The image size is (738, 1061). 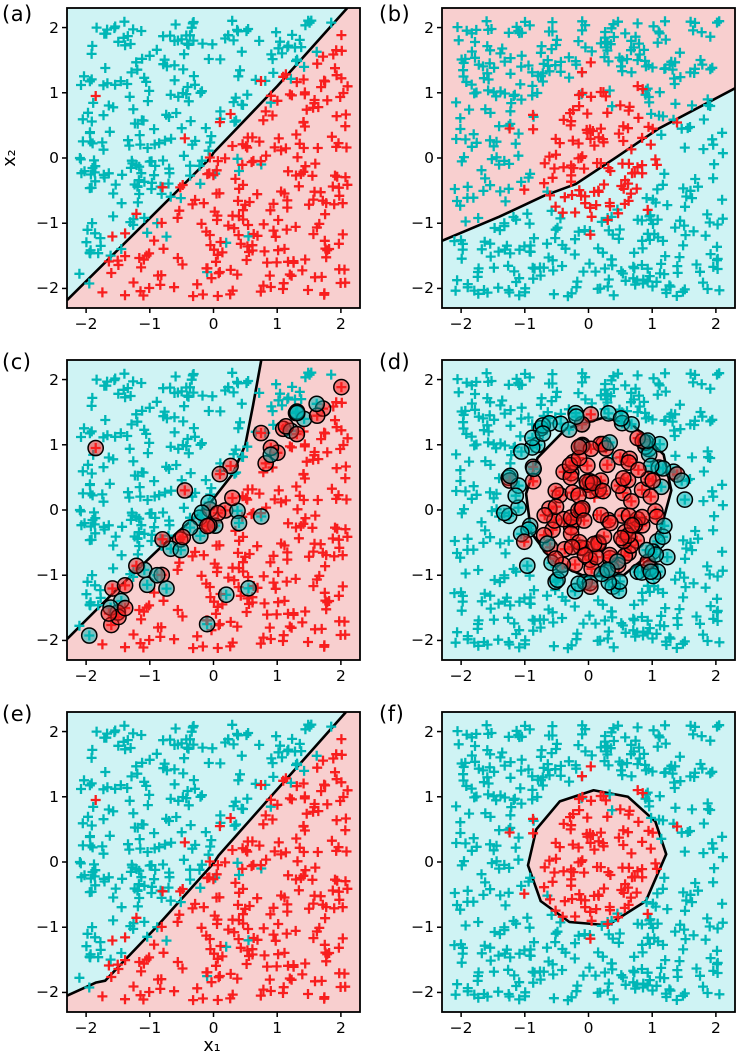 I want to click on panel-e-plot, so click(x=211, y=864).